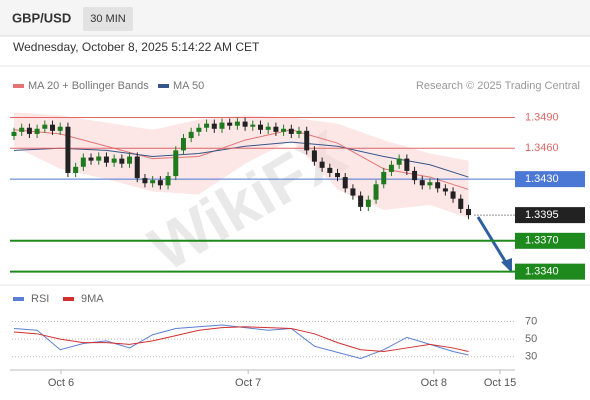 The image size is (590, 400). What do you see at coordinates (542, 272) in the screenshot?
I see `level-label: 1.3340` at bounding box center [542, 272].